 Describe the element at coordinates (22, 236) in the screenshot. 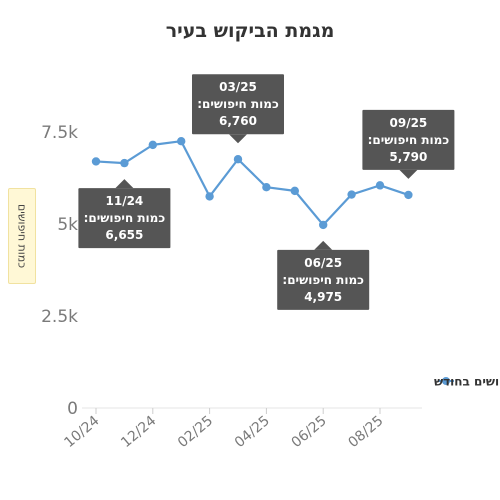

I see `y-axis-label-box: כמות חיפושים` at that location.